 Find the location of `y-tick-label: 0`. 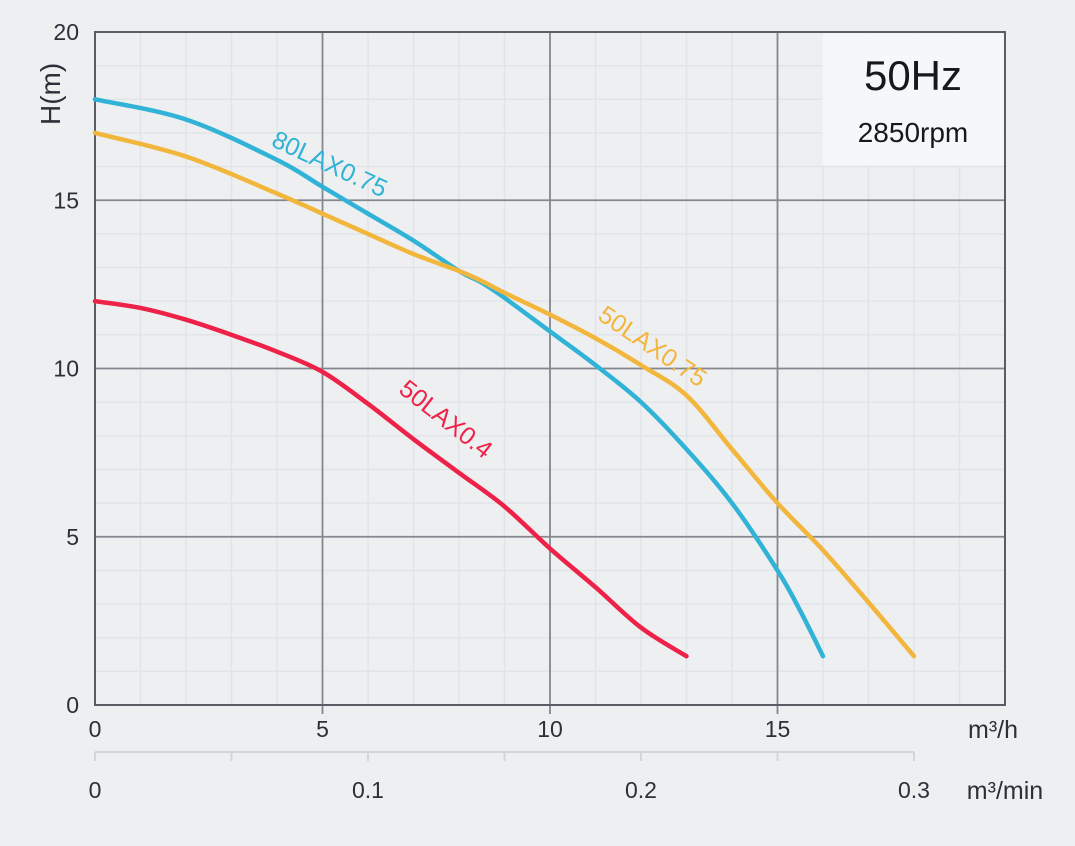

y-tick-label: 0 is located at coordinates (72, 705).